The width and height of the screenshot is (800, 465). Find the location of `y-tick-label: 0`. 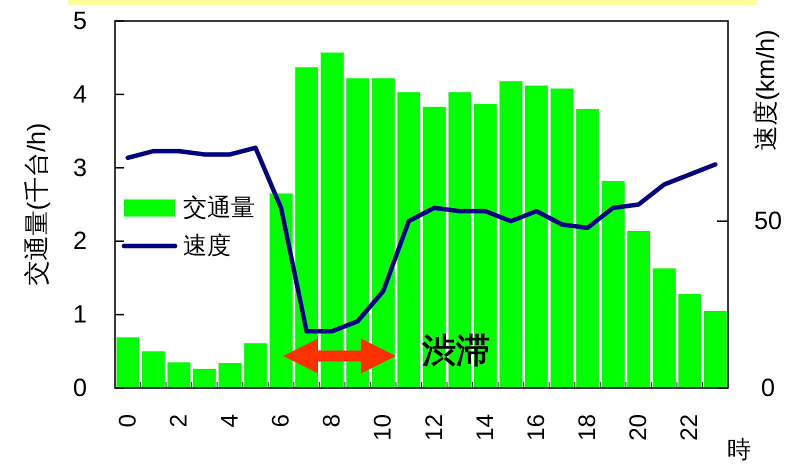

y-tick-label: 0 is located at coordinates (80, 388).